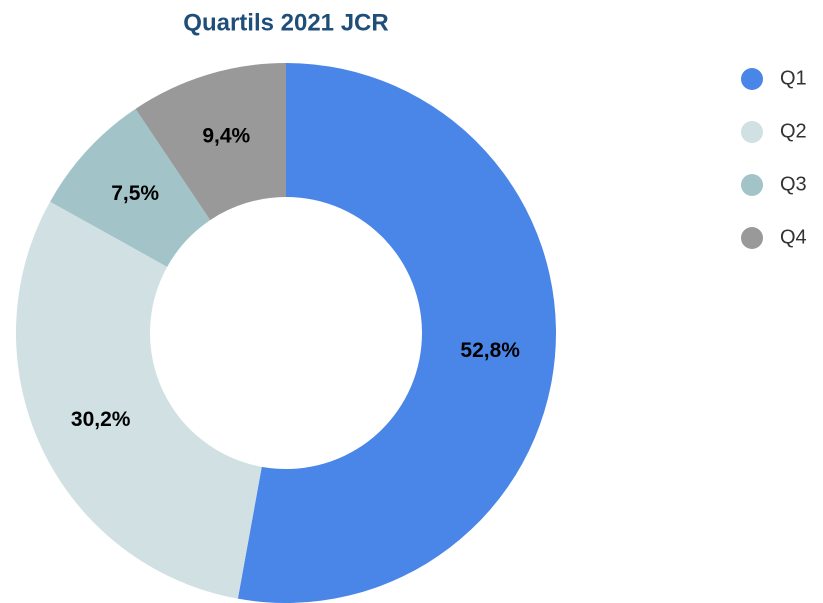 The height and width of the screenshot is (603, 823). I want to click on data-label: 30,2%, so click(101, 419).